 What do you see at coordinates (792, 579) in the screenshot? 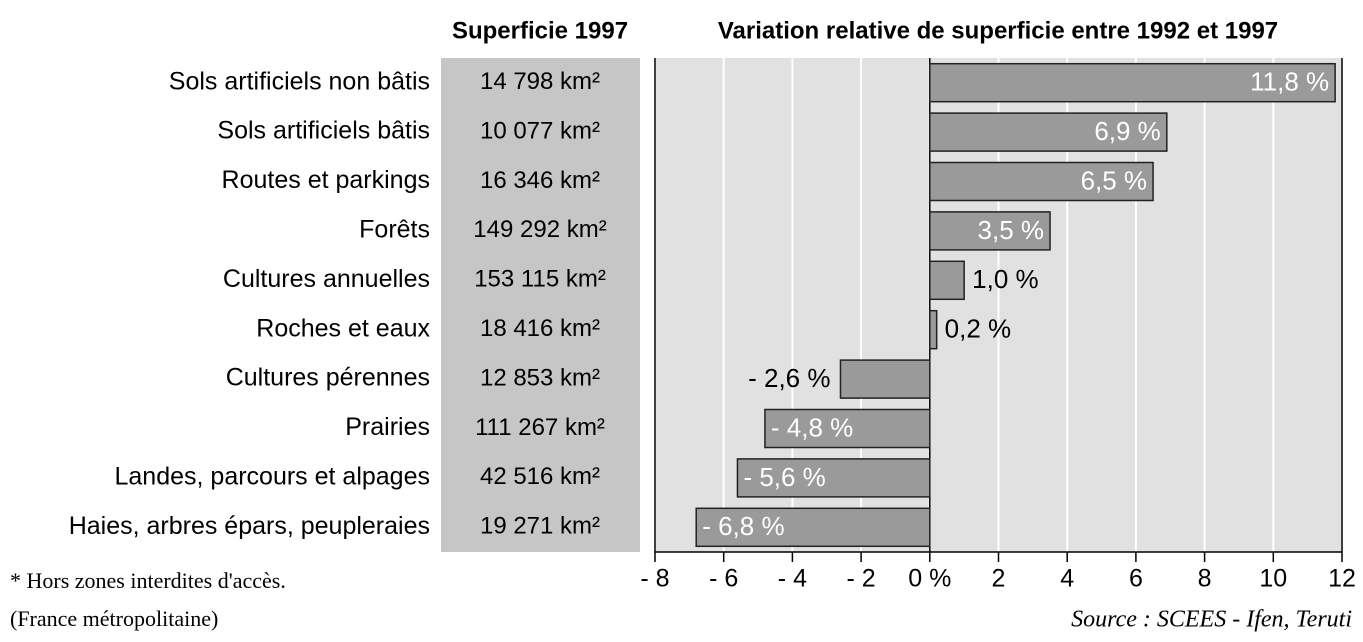
I see `x-tick-label: - 4` at bounding box center [792, 579].